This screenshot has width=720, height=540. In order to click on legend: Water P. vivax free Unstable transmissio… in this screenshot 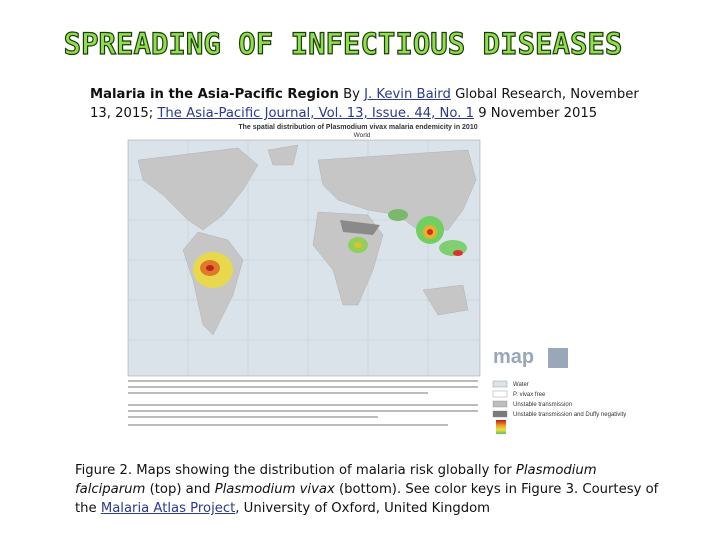, I will do `click(559, 407)`.